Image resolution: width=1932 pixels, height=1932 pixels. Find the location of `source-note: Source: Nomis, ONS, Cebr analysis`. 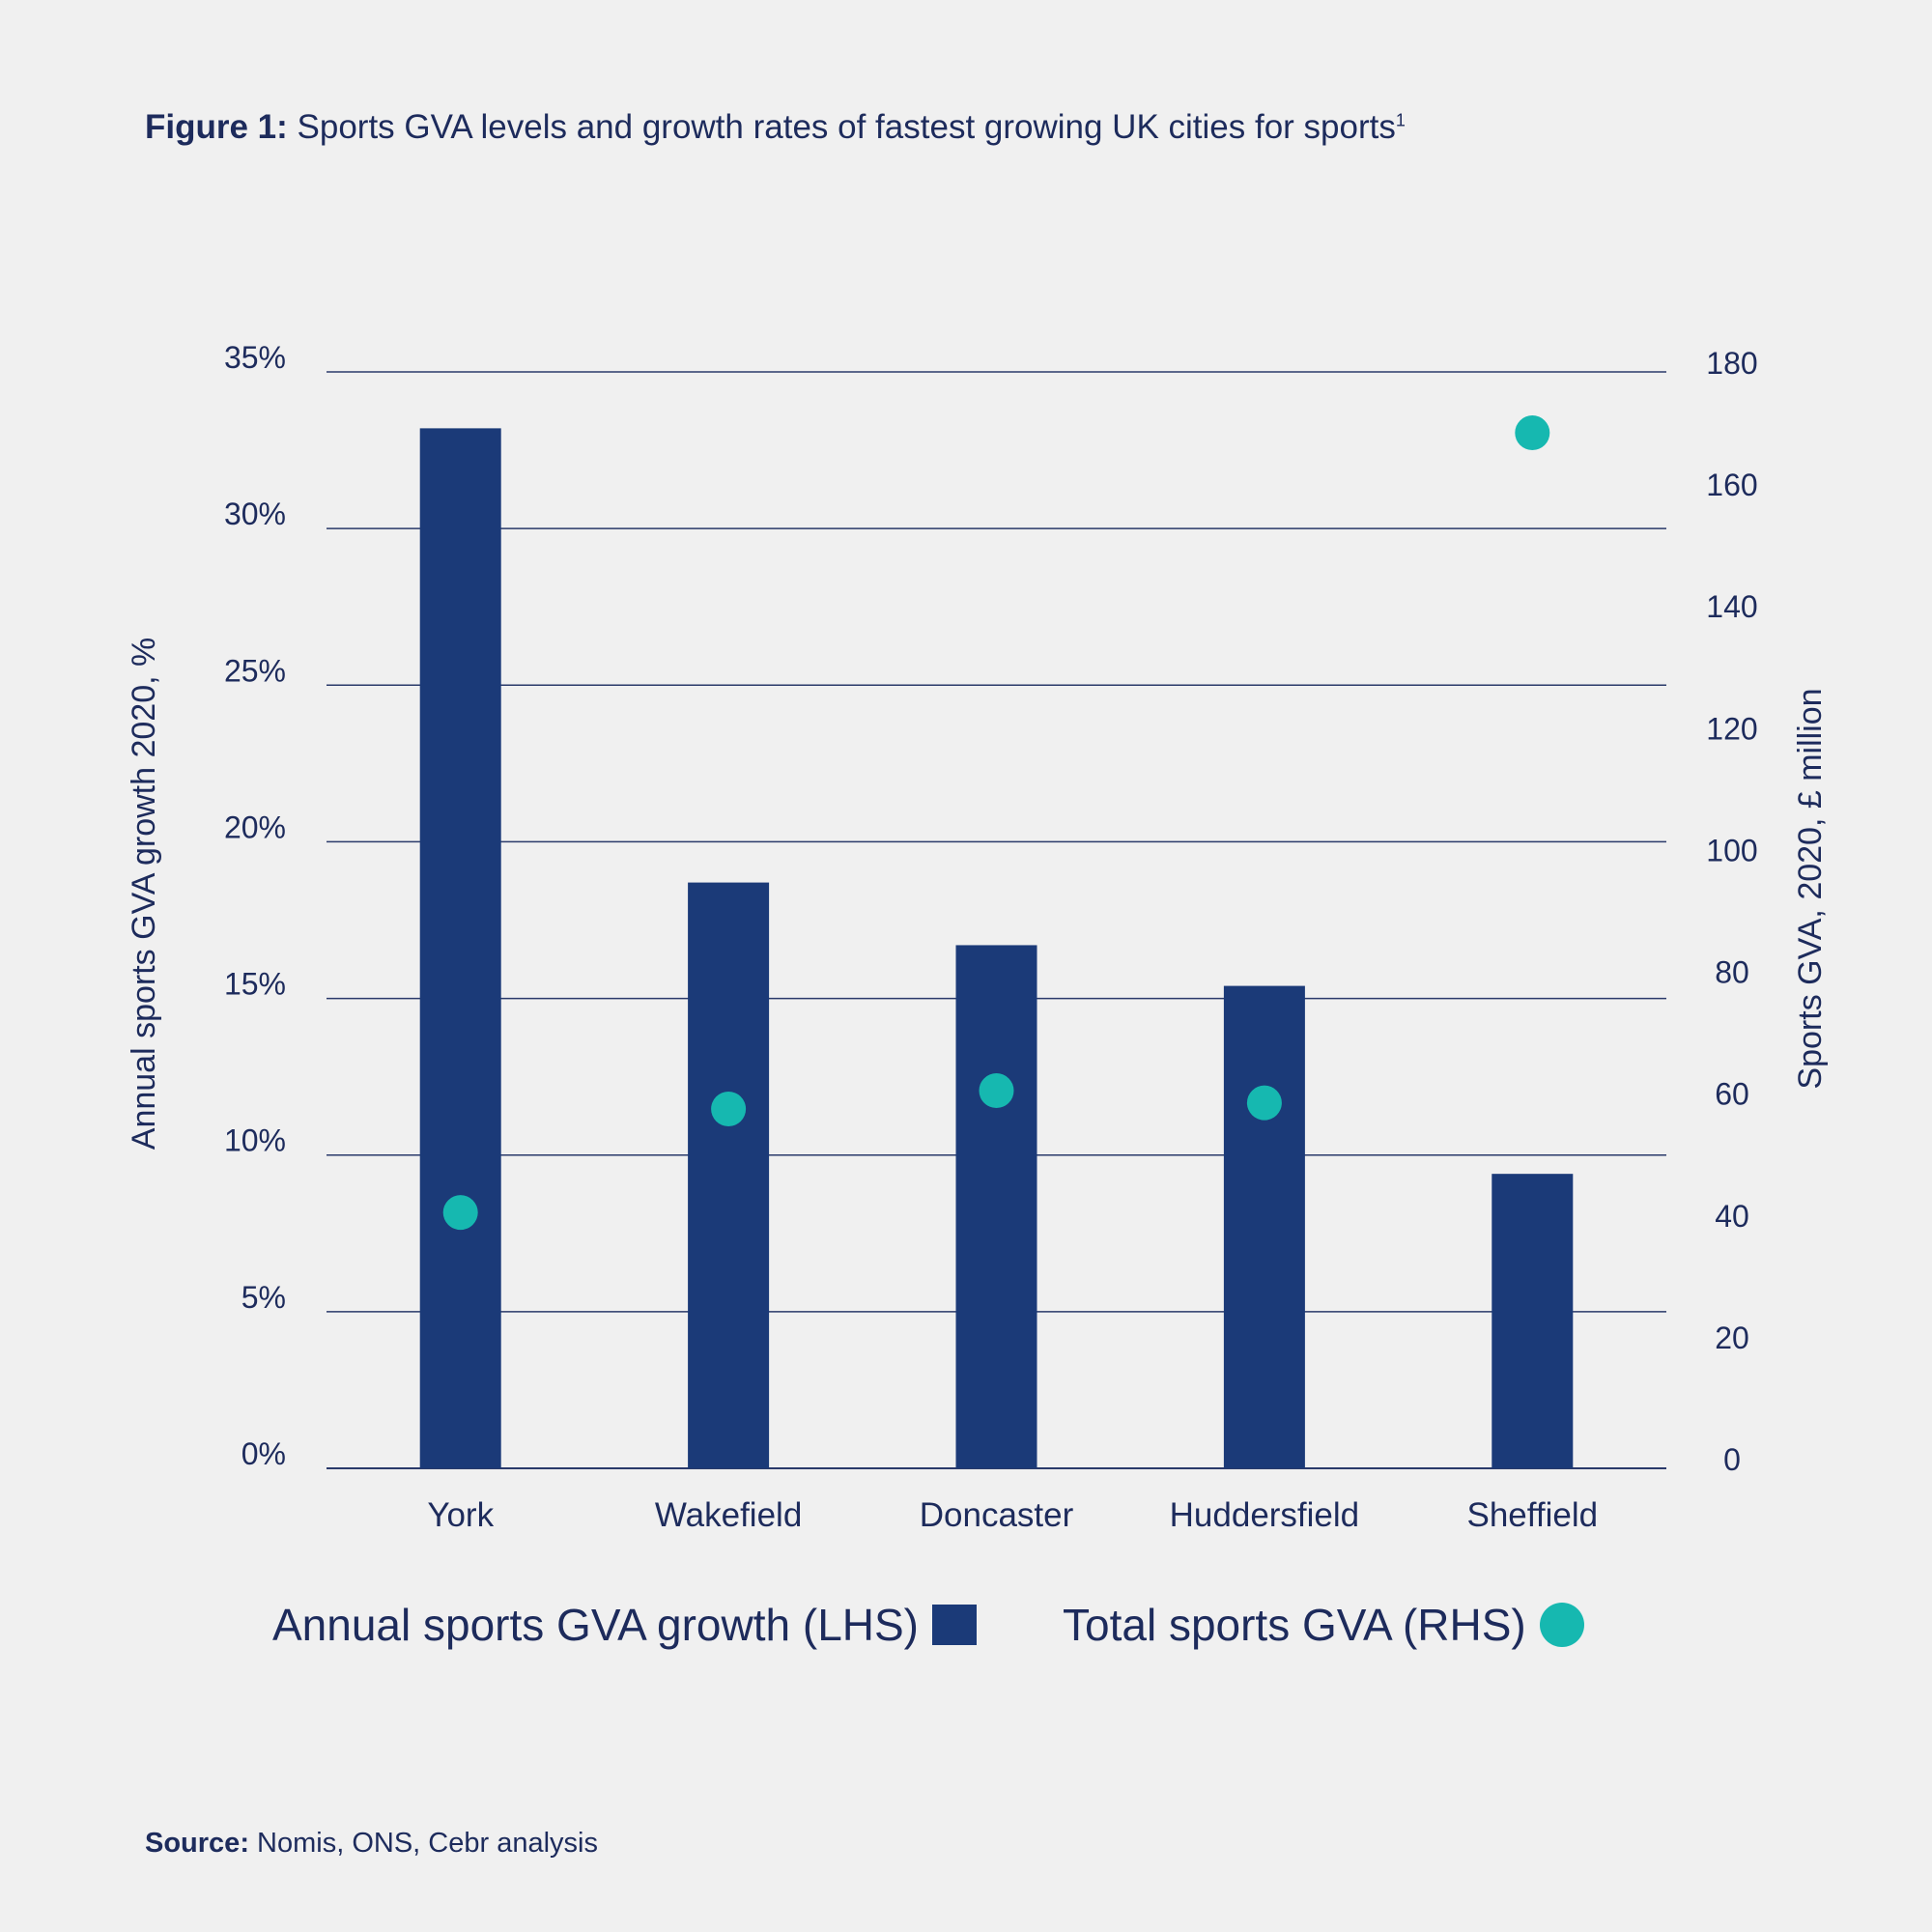

source-note: Source: Nomis, ONS, Cebr analysis is located at coordinates (371, 1844).